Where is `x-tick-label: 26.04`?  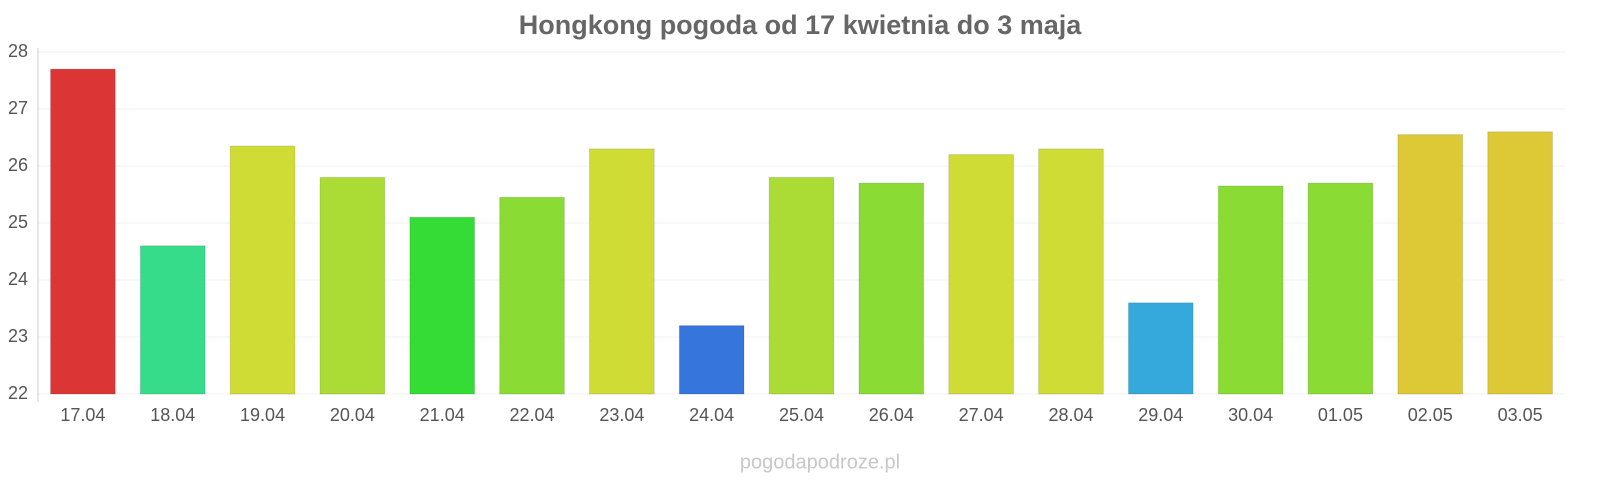 x-tick-label: 26.04 is located at coordinates (891, 415).